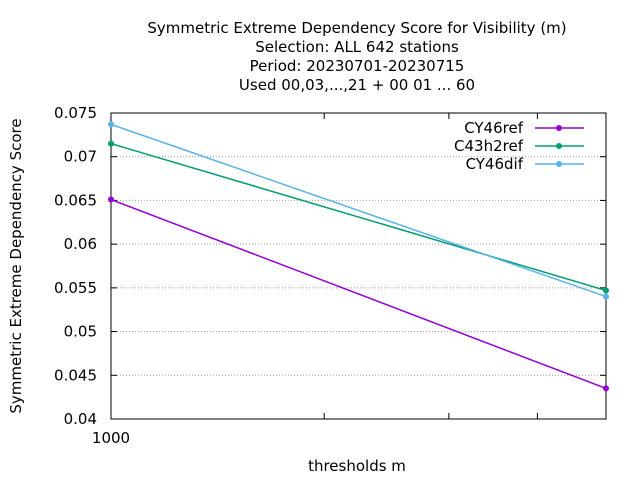 This screenshot has width=640, height=480. What do you see at coordinates (494, 128) in the screenshot?
I see `legend-label: CY46ref` at bounding box center [494, 128].